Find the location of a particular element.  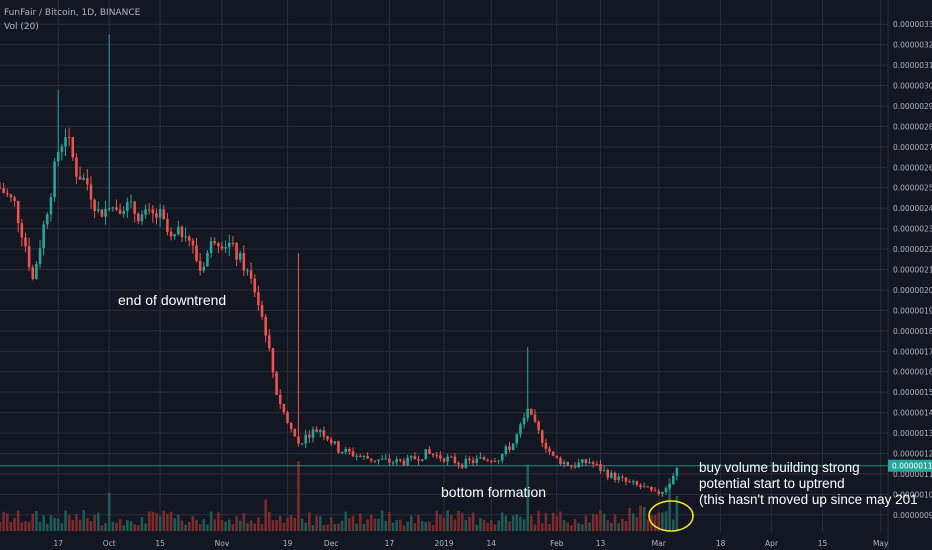

time-tick-label: Dec is located at coordinates (331, 543).